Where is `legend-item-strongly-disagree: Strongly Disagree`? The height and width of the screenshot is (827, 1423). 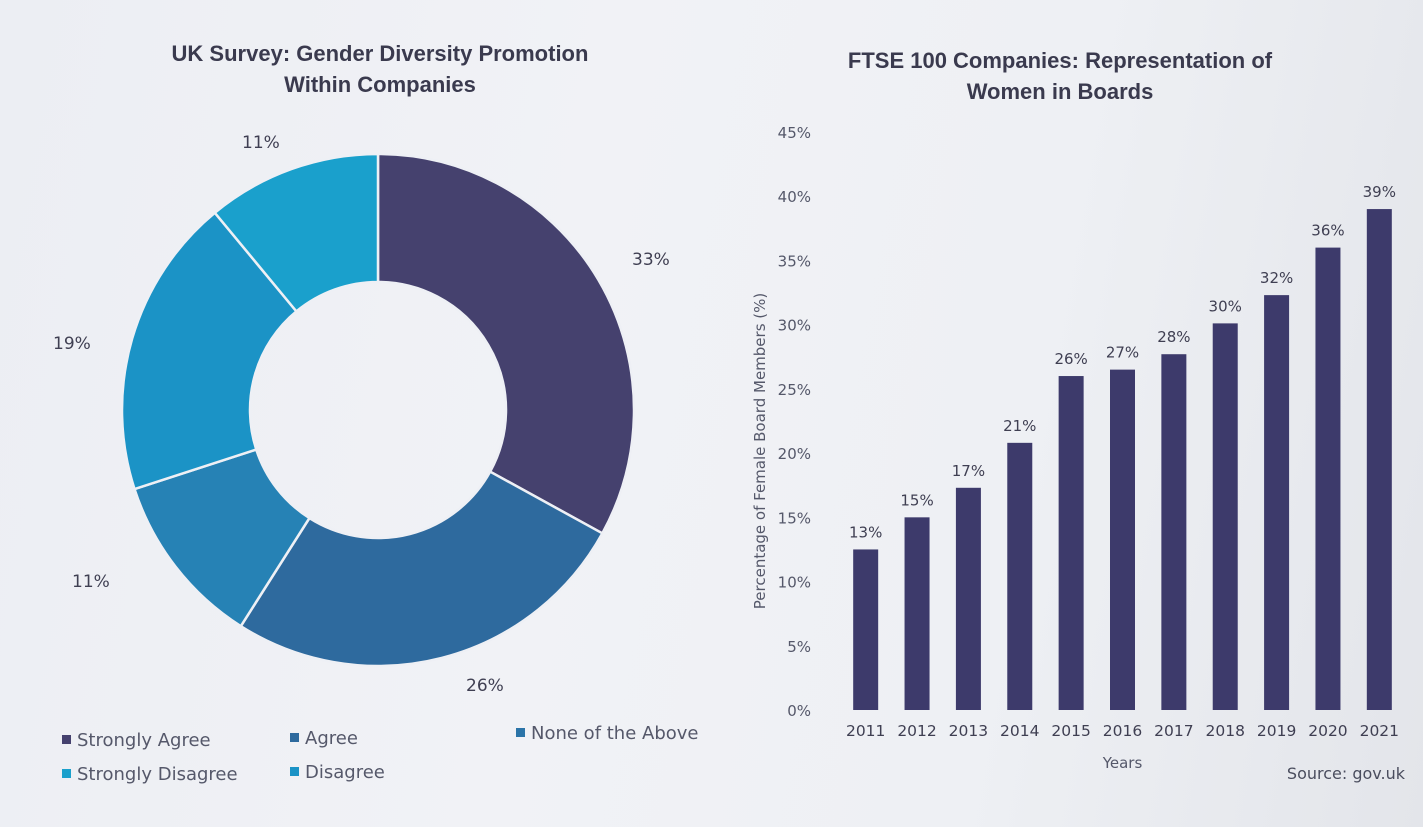 legend-item-strongly-disagree: Strongly Disagree is located at coordinates (150, 774).